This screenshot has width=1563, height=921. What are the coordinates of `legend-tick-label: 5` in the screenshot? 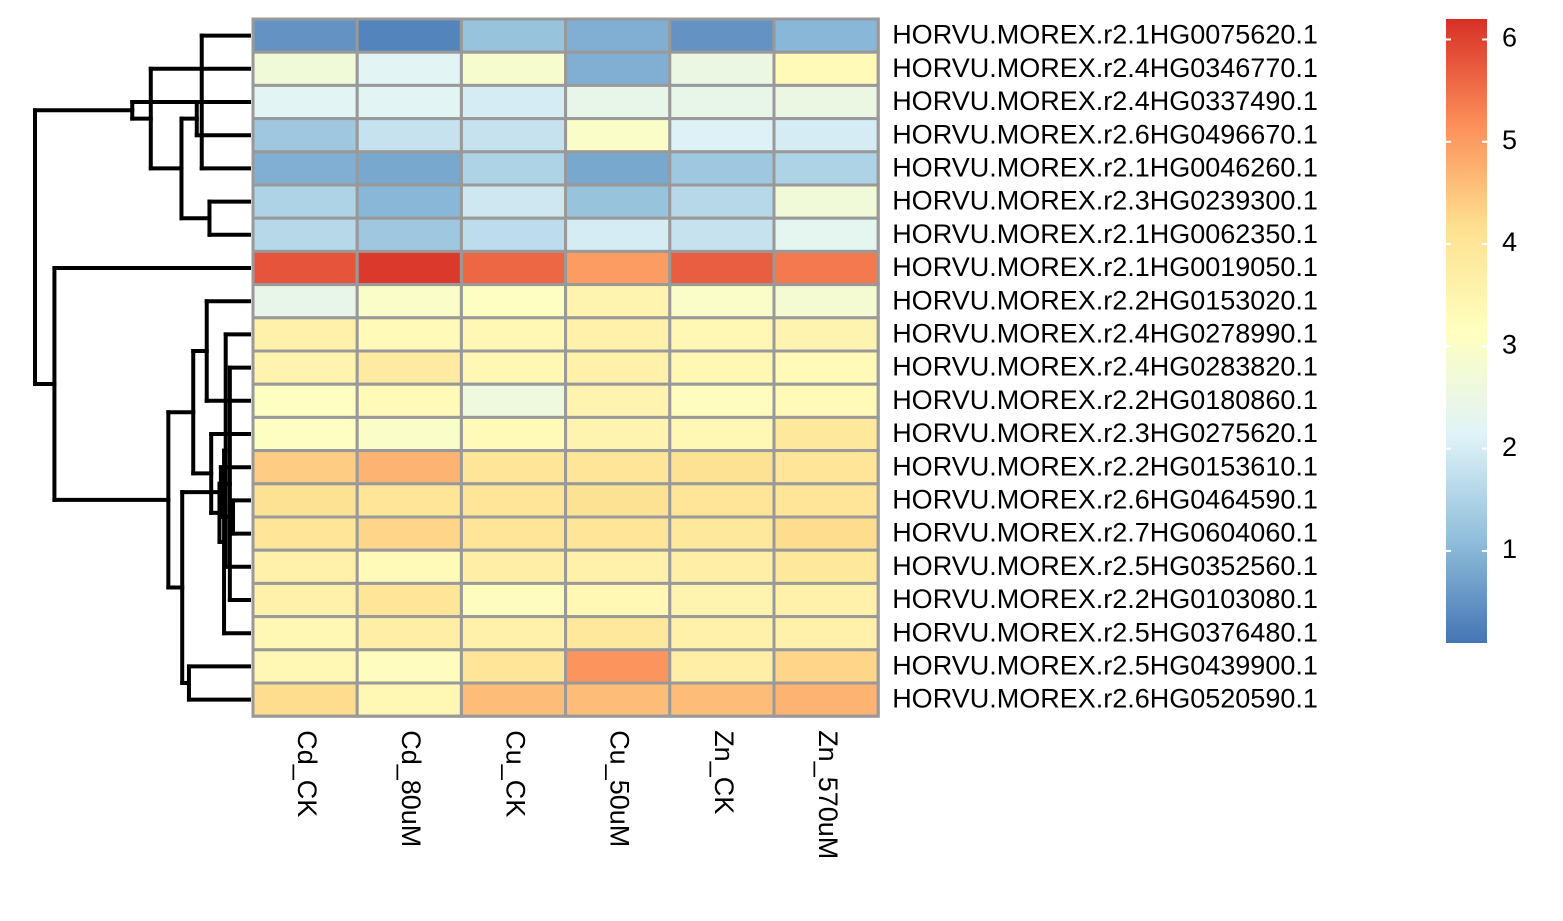 It's located at (1509, 140).